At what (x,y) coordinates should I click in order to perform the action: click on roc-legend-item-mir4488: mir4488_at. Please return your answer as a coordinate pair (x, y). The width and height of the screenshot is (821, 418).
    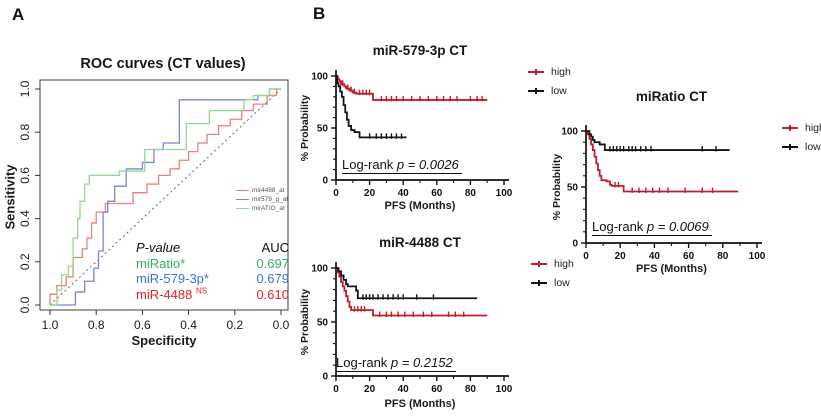
    Looking at the image, I should click on (262, 190).